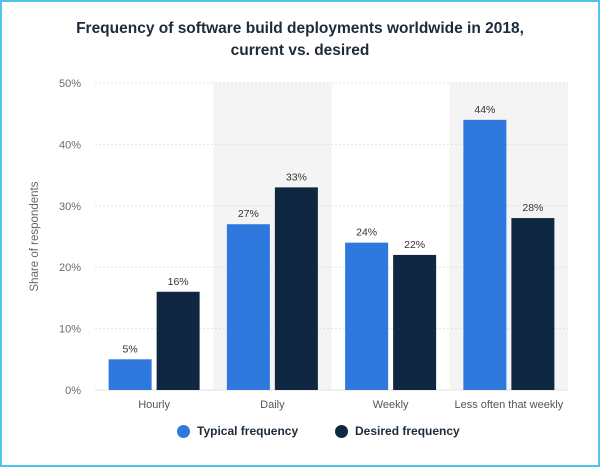 The image size is (600, 467). What do you see at coordinates (532, 208) in the screenshot?
I see `data-label: 28%` at bounding box center [532, 208].